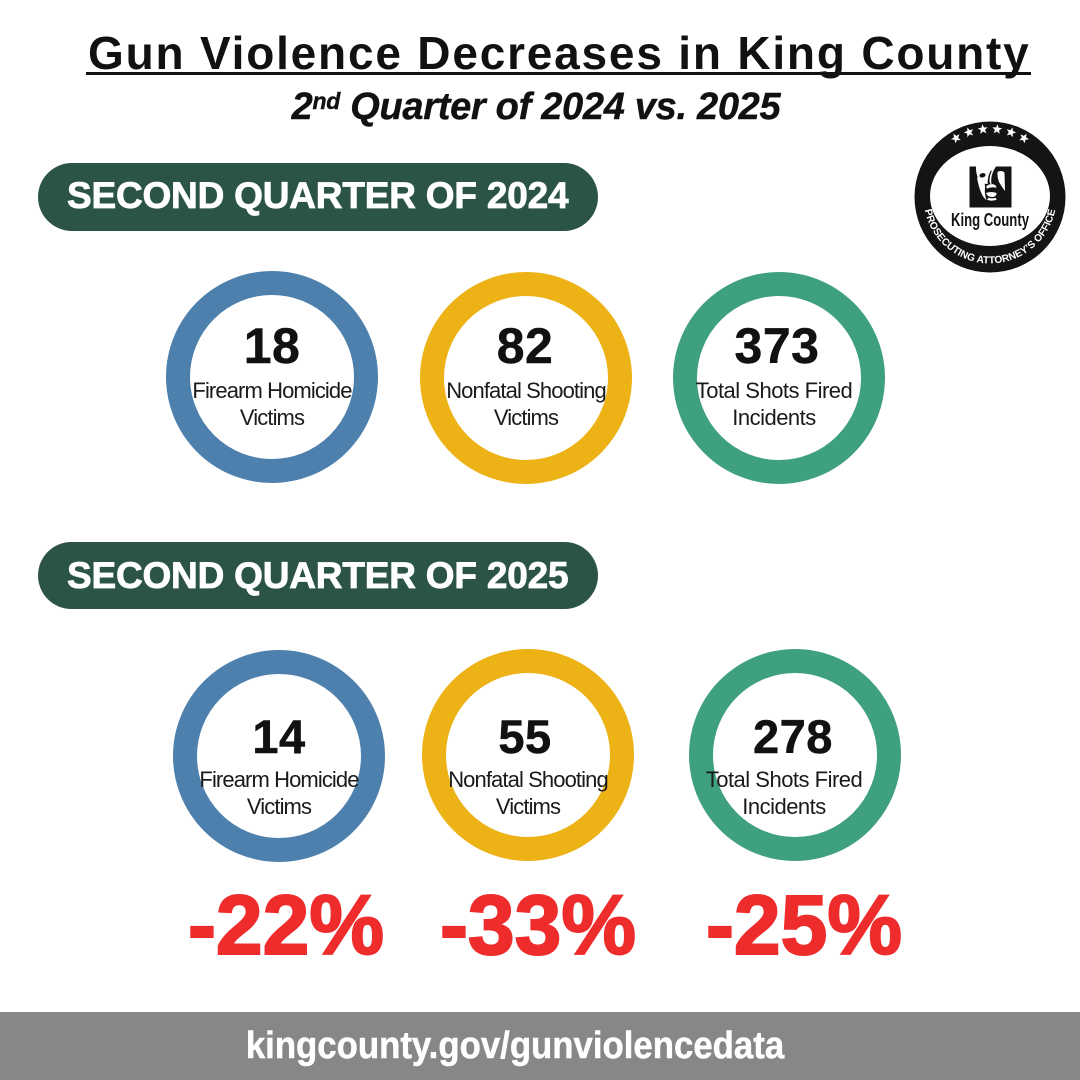  What do you see at coordinates (990, 220) in the screenshot?
I see `svg-text: King County` at bounding box center [990, 220].